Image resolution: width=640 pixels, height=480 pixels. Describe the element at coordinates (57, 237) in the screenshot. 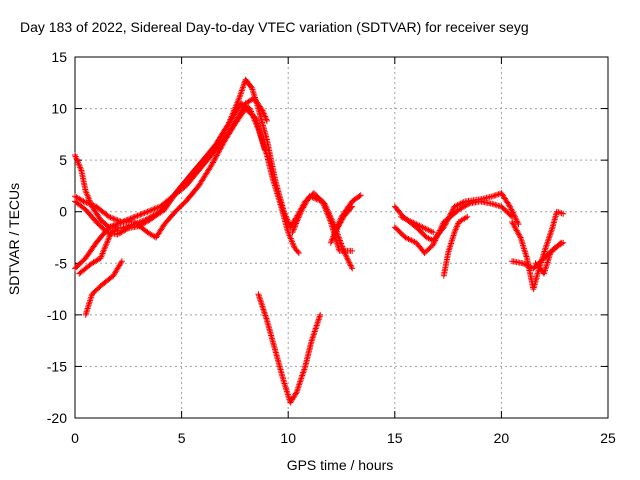

I see `y-tick-labels: 15 10 5 0 -5 -10 -15 -20` at that location.